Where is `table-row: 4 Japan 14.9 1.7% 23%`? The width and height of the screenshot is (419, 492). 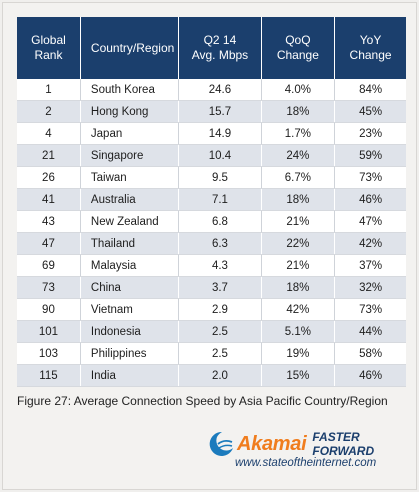
table-row: 4 Japan 14.9 1.7% 23% is located at coordinates (211, 133).